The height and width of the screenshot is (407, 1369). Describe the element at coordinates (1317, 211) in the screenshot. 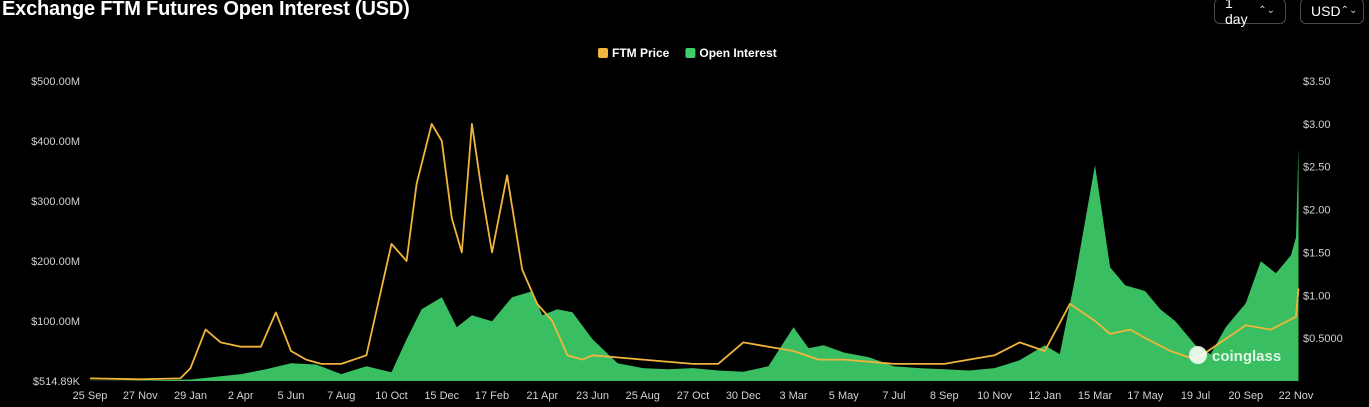

I see `y-right-tick-label: $2.00` at that location.